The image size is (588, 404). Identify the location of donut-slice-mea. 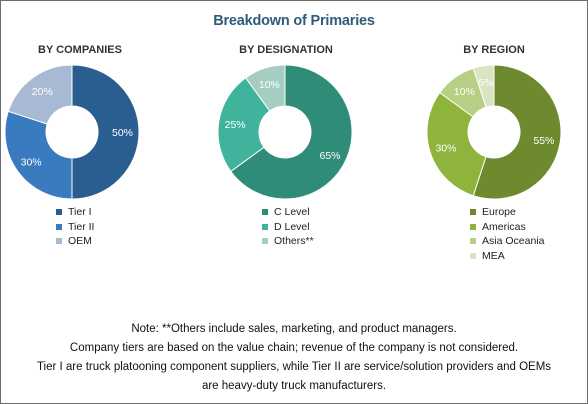
(483, 86).